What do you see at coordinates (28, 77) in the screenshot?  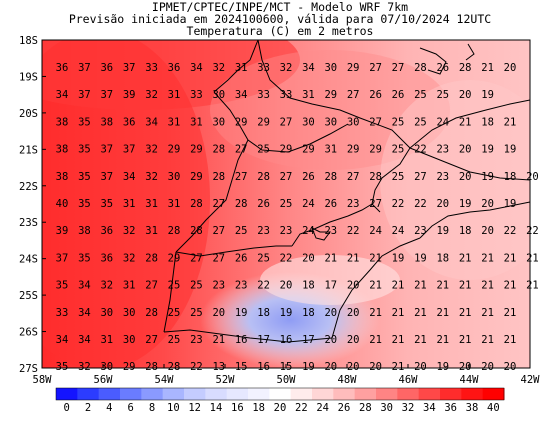 I see `lat-tick-label: 19S` at bounding box center [28, 77].